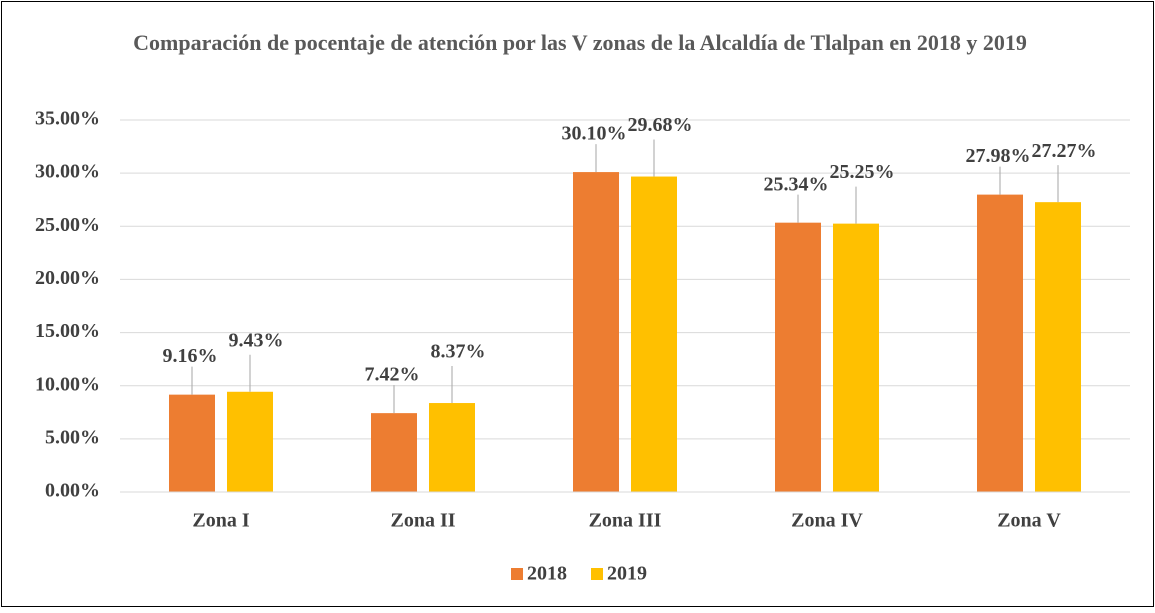 The height and width of the screenshot is (613, 1155). I want to click on data-label: 29.68%, so click(660, 125).